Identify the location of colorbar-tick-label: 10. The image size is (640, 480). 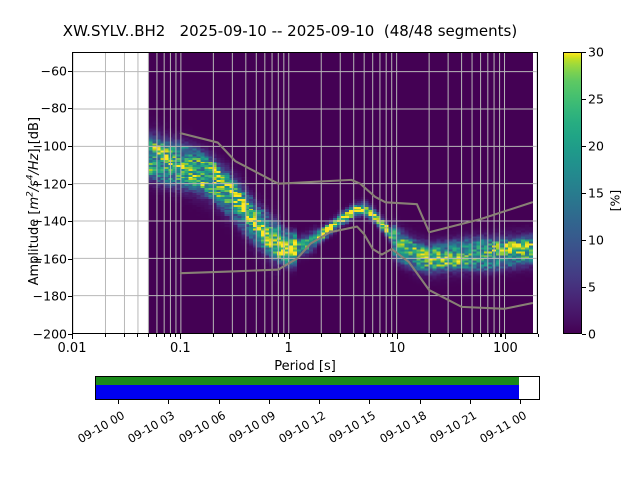
(596, 240).